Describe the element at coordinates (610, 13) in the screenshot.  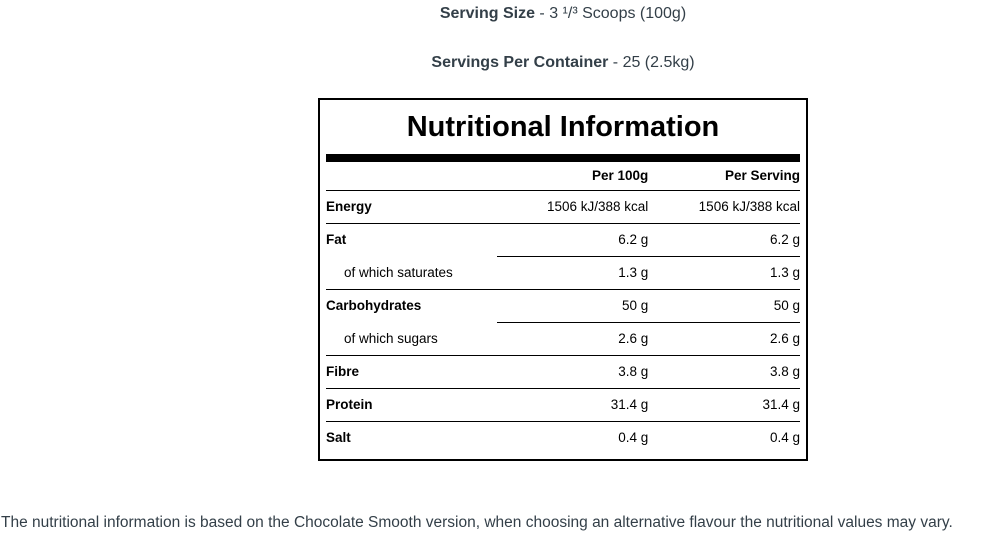
I see `serving-size-value: - 3 ¹/³ Scoops (100g)` at that location.